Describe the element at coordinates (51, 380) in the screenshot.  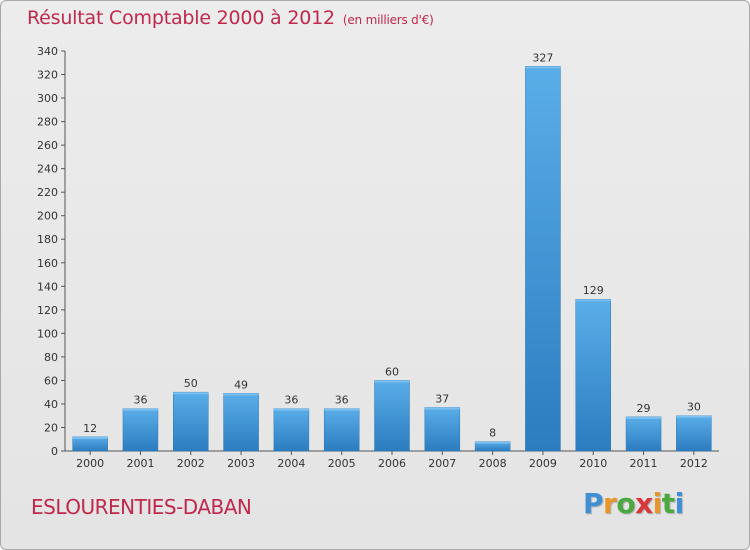
I see `y-tick-label: 60` at that location.